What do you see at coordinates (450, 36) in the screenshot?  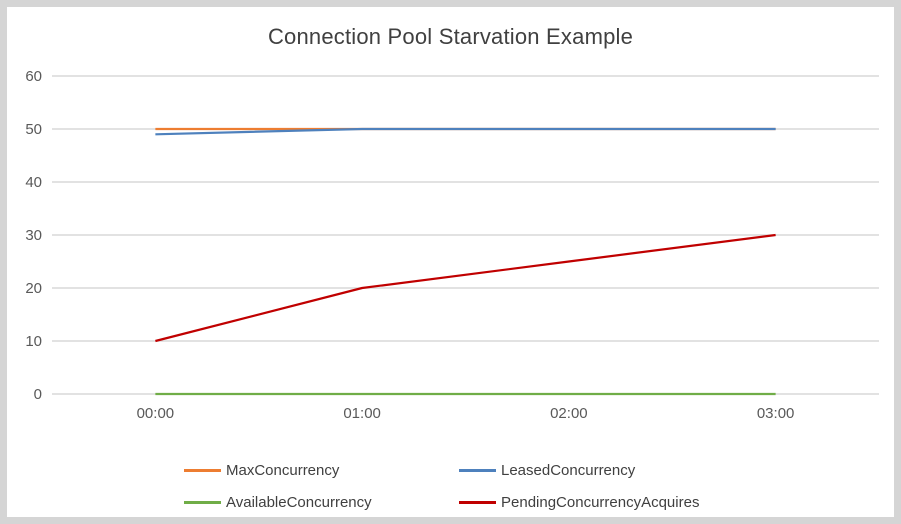 I see `chart-title: Connection Pool Starvation Example` at bounding box center [450, 36].